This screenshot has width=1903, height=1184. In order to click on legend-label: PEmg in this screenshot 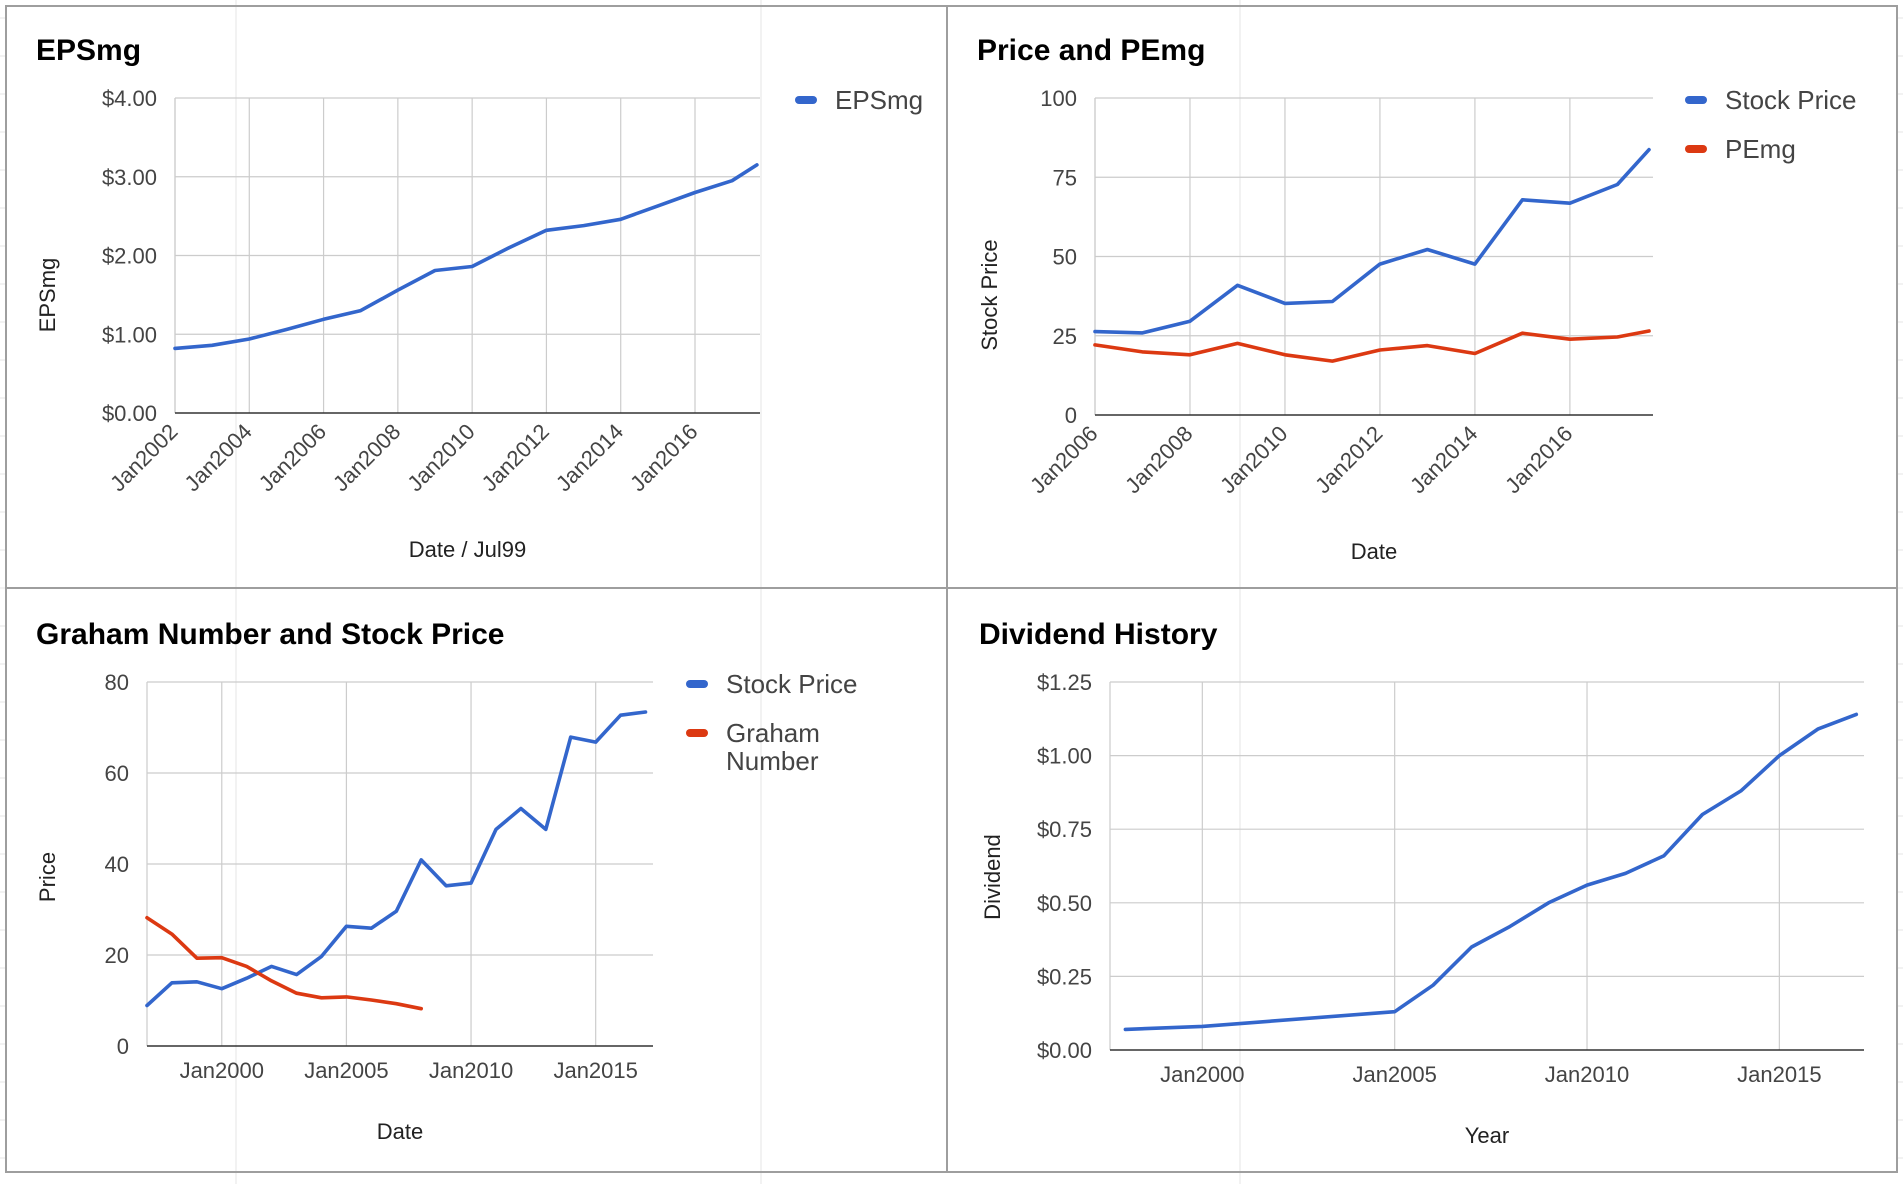, I will do `click(1760, 149)`.